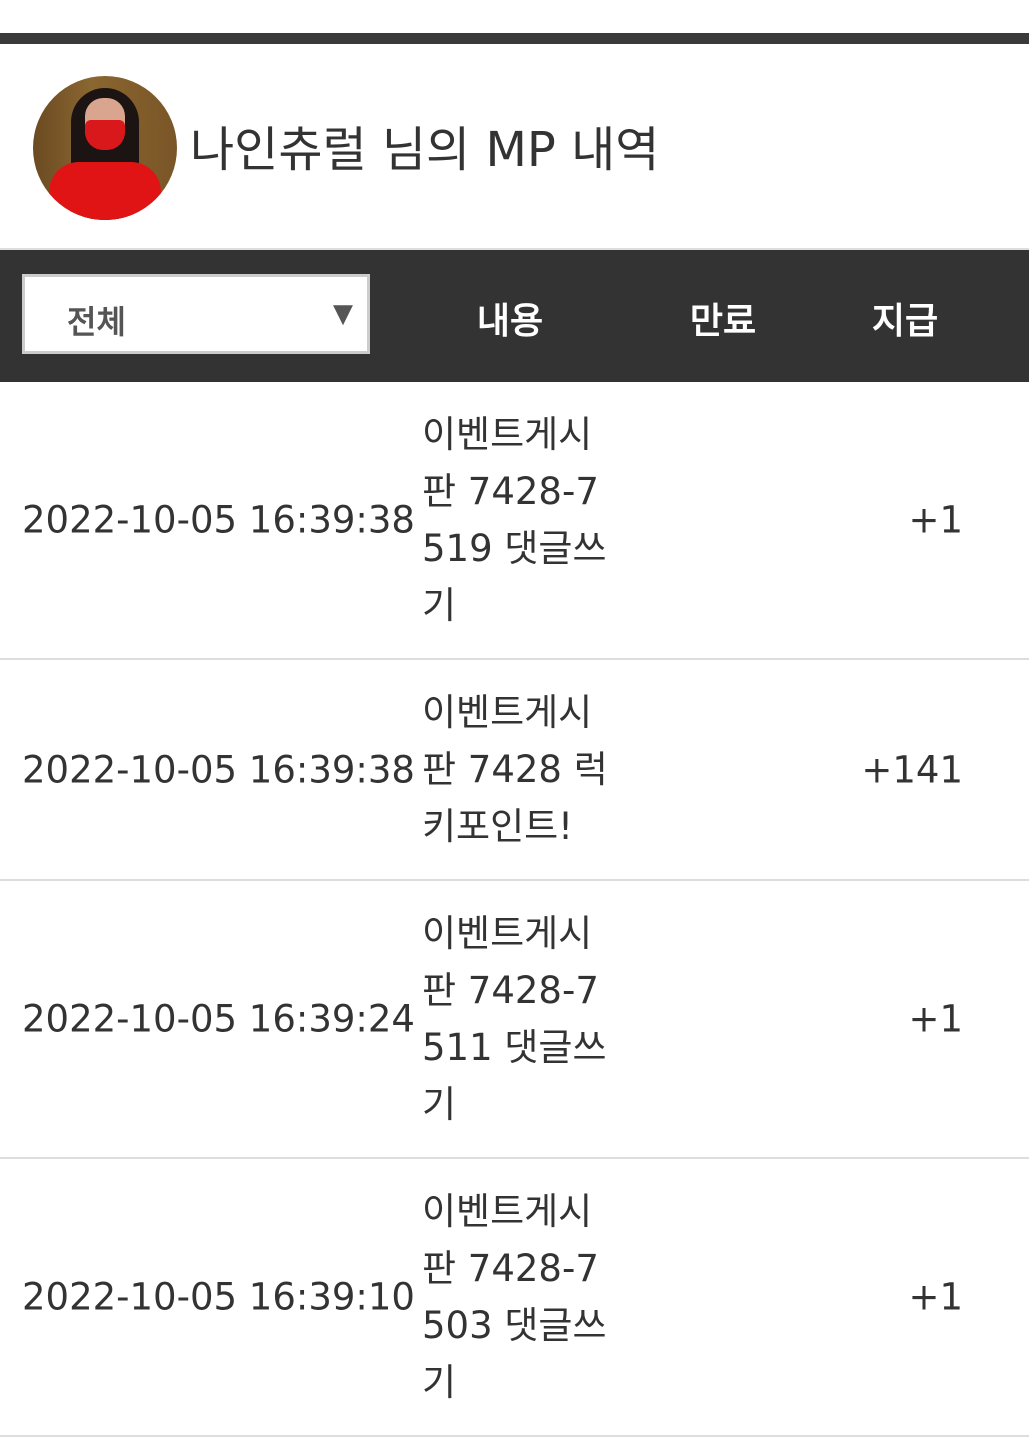 Image resolution: width=1029 pixels, height=1437 pixels. I want to click on profile-header: 나인츄럴 님의 MP 내역, so click(514, 147).